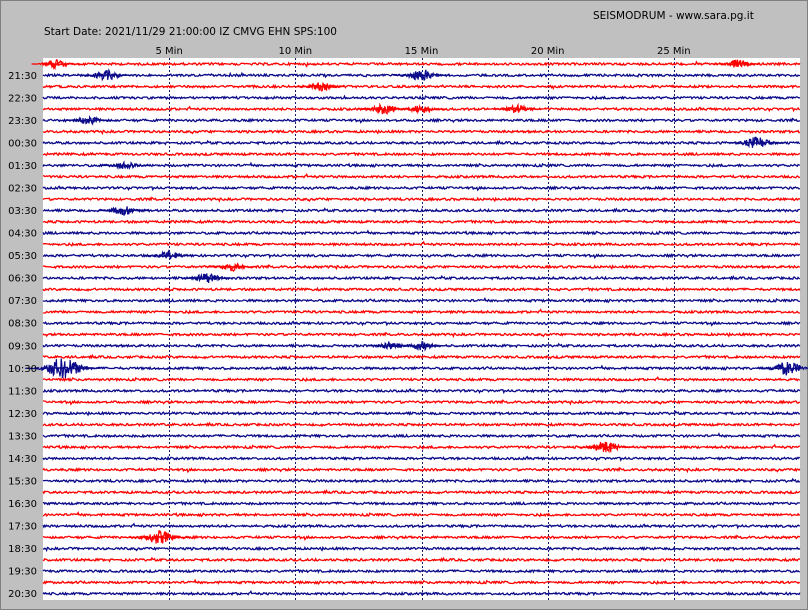 This screenshot has width=808, height=610. What do you see at coordinates (22, 527) in the screenshot?
I see `row-time-label: 17:30` at bounding box center [22, 527].